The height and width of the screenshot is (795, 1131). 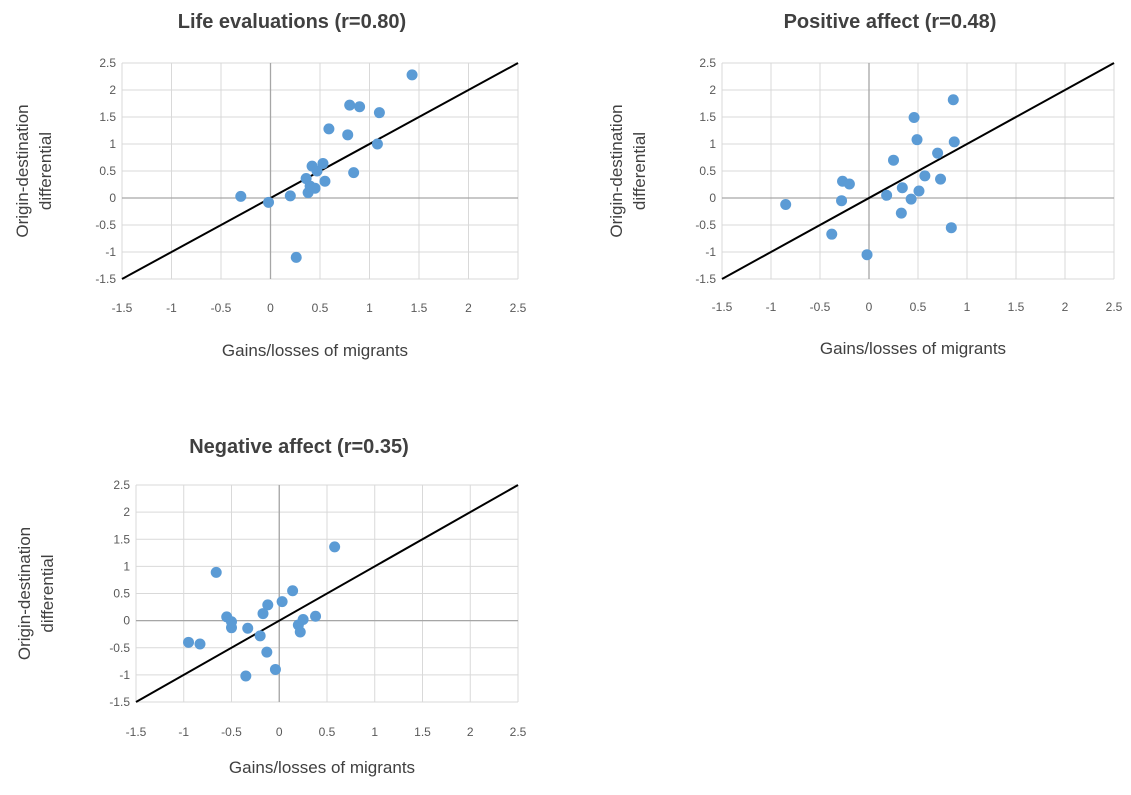 What do you see at coordinates (292, 22) in the screenshot?
I see `chart-title: Life evaluations (r=0.80)` at bounding box center [292, 22].